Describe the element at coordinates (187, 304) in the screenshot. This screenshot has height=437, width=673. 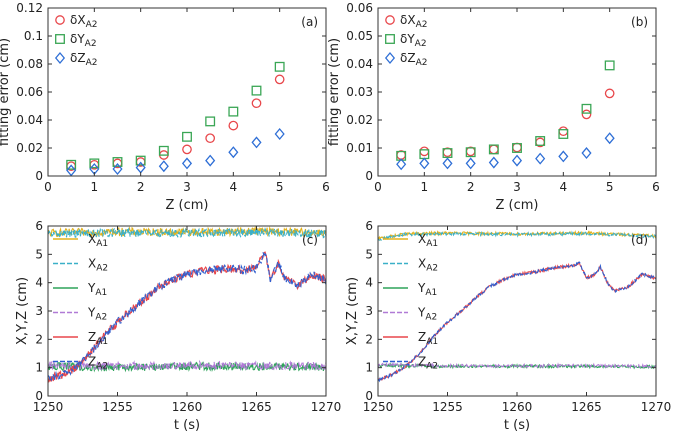
I see `plot-area` at that location.